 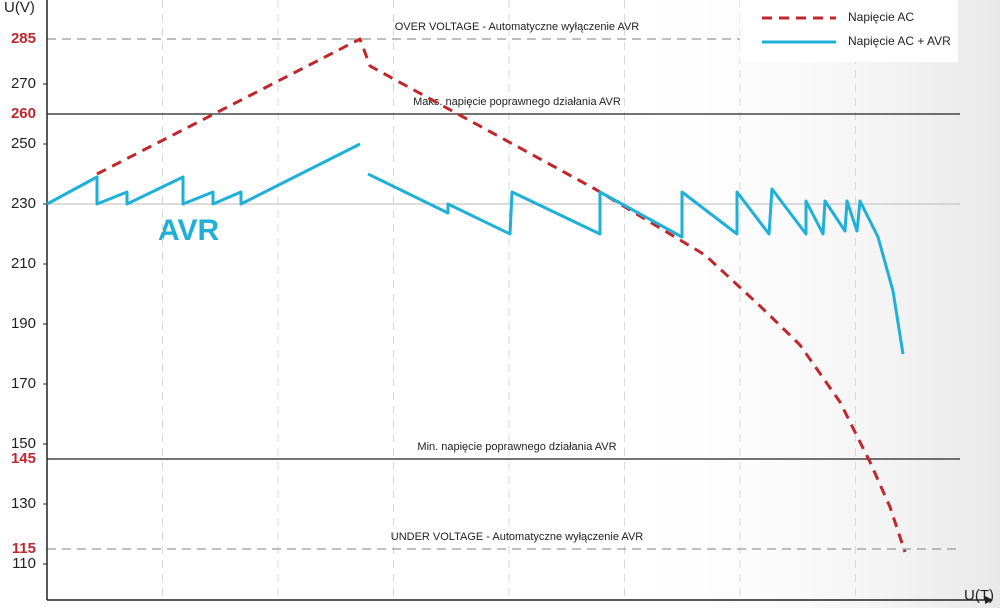 I want to click on x-arrow, so click(x=989, y=600).